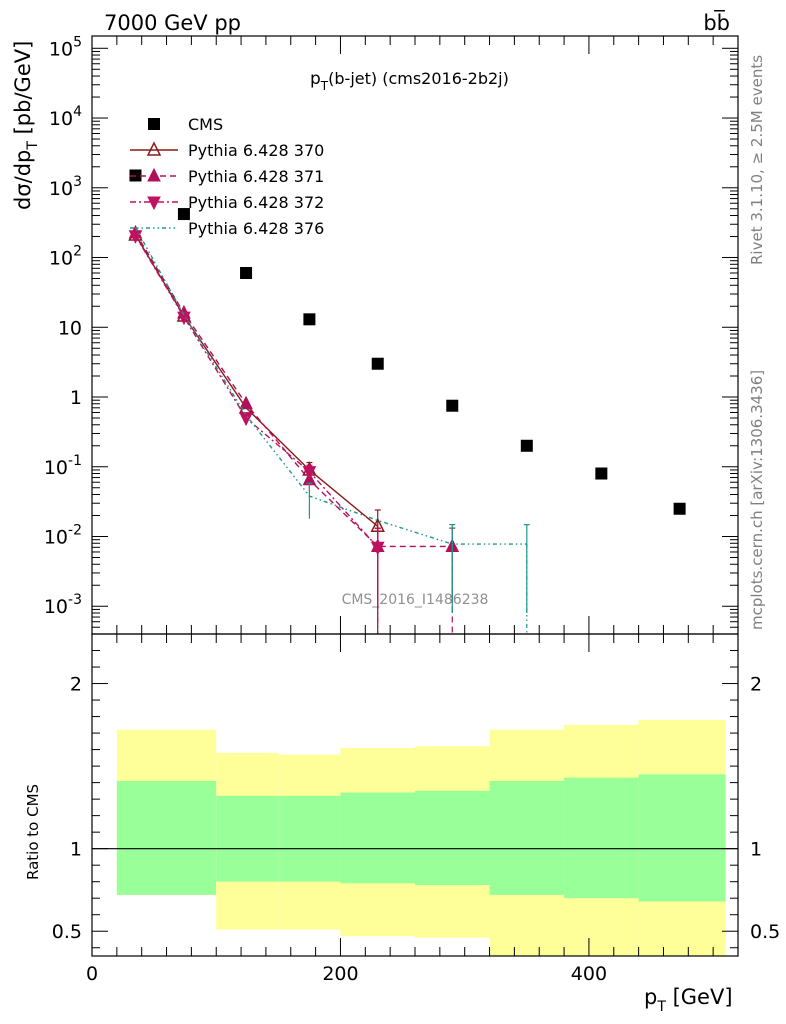 The image size is (786, 1024). Describe the element at coordinates (246, 402) in the screenshot. I see `series-2-point` at that location.